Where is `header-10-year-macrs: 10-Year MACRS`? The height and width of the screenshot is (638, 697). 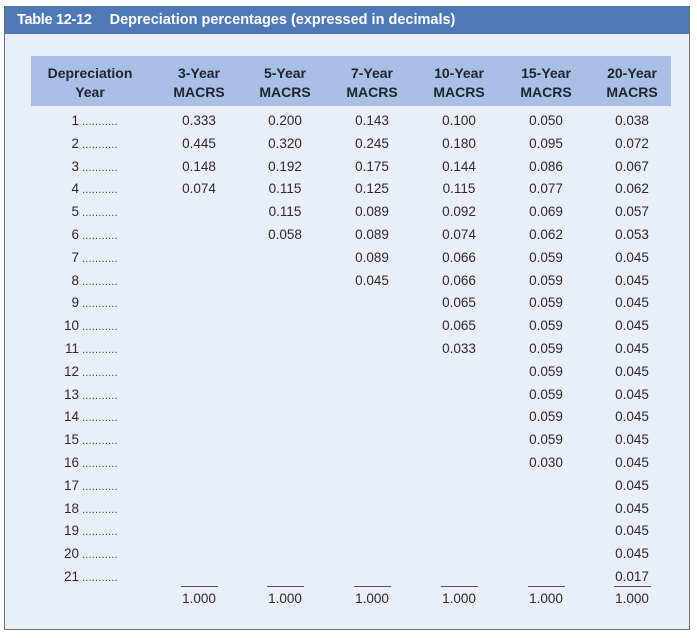 header-10-year-macrs: 10-Year MACRS is located at coordinates (459, 83).